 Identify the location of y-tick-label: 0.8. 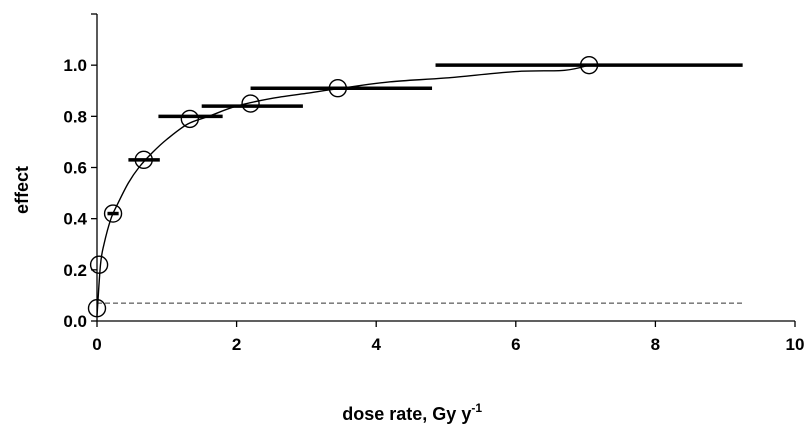
(75, 116).